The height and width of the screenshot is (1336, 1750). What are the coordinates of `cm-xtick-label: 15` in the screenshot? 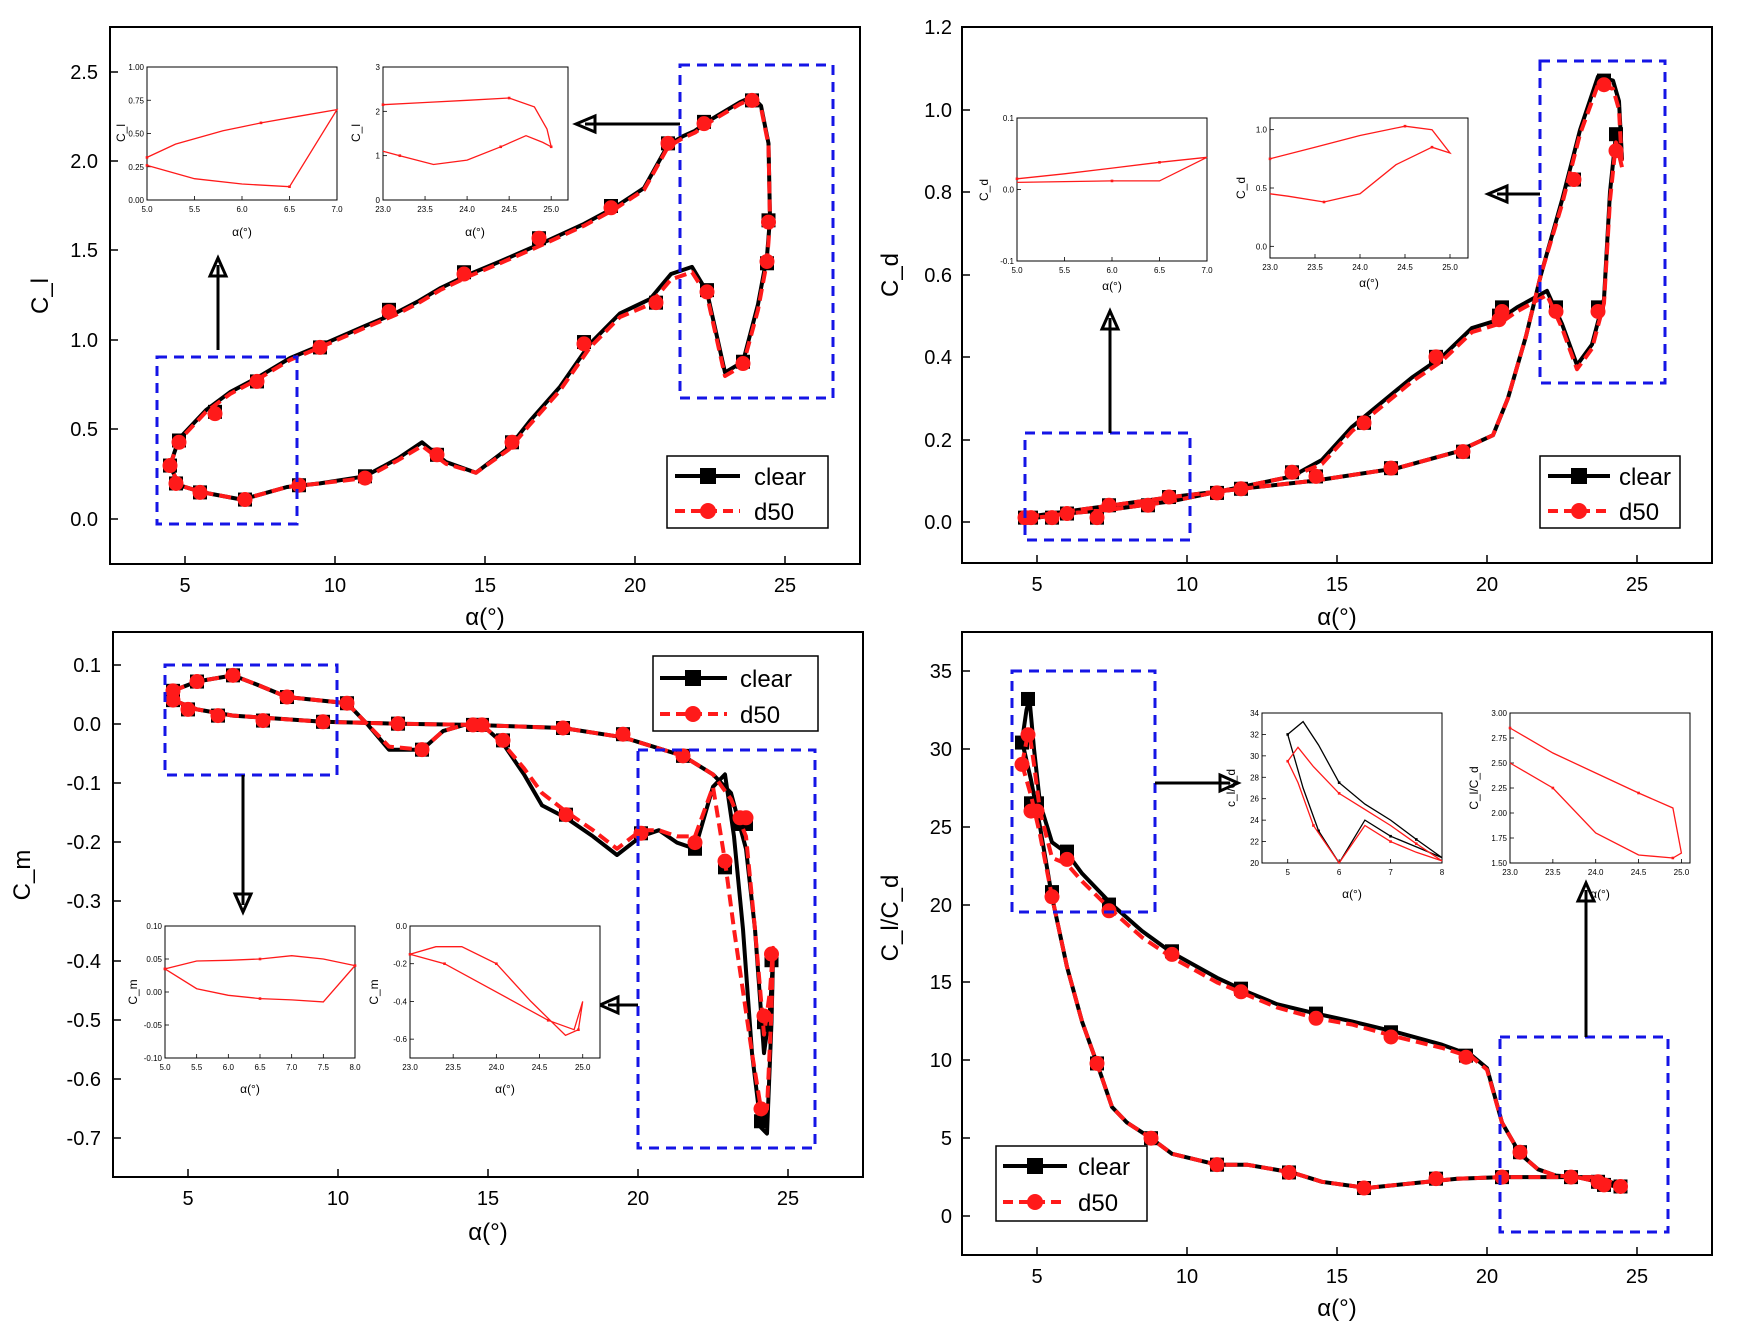 It's located at (488, 1199).